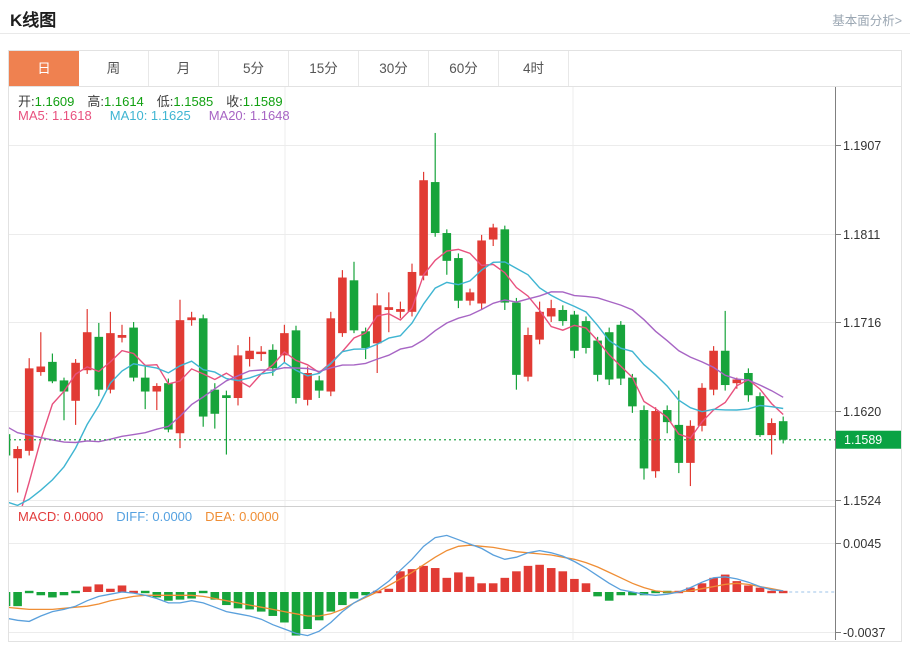  What do you see at coordinates (44, 68) in the screenshot?
I see `tab-day: 日` at bounding box center [44, 68].